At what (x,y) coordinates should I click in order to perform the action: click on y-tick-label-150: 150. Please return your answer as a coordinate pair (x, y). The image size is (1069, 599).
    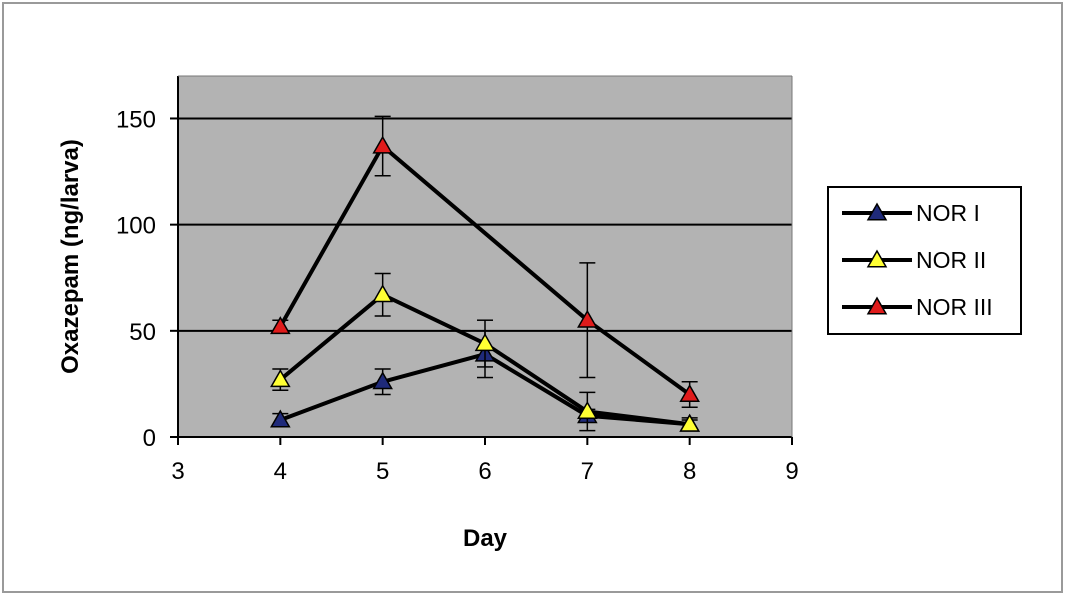
    Looking at the image, I should click on (136, 119).